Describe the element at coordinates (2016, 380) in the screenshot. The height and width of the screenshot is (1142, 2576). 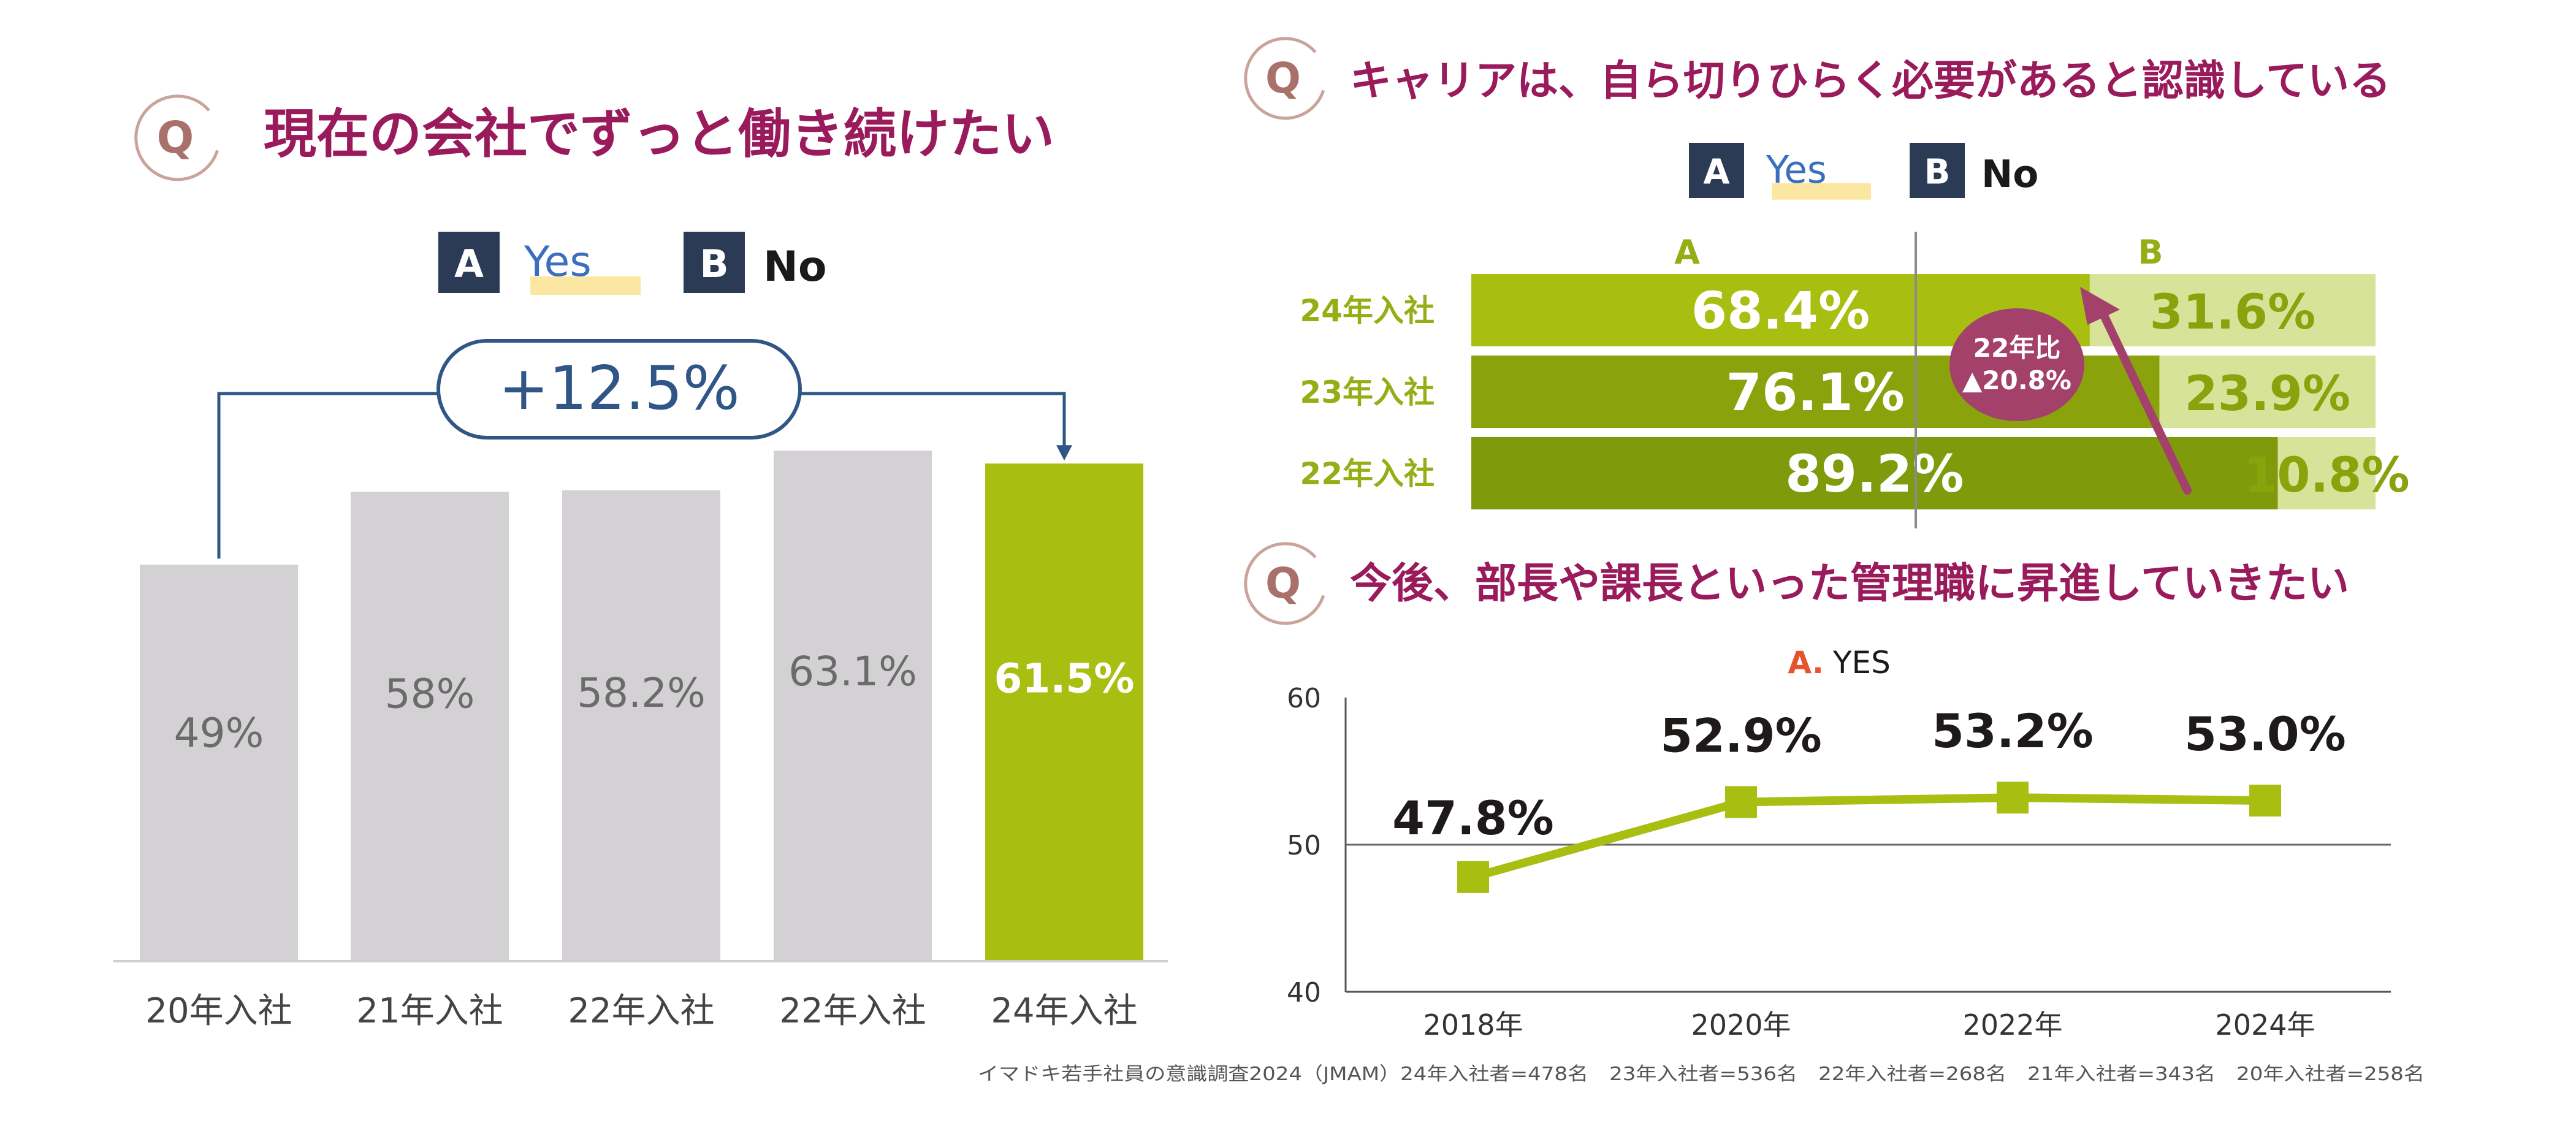
I see `chart2-badge-line2: ▲20.8%` at that location.